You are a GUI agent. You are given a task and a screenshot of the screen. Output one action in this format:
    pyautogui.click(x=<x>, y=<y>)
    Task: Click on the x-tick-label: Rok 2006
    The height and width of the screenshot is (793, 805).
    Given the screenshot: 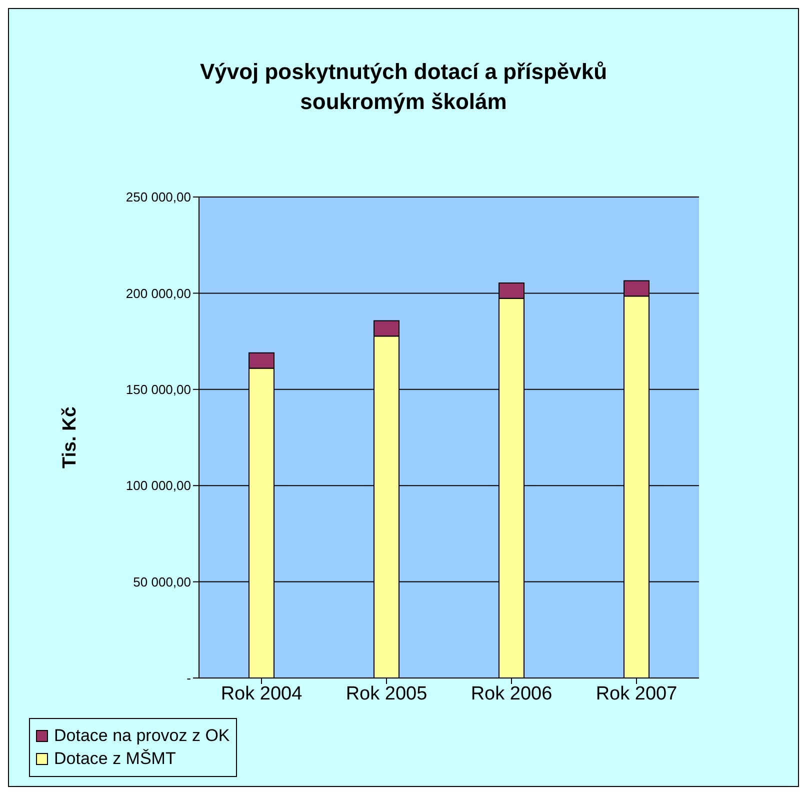 What is the action you would take?
    pyautogui.click(x=511, y=693)
    